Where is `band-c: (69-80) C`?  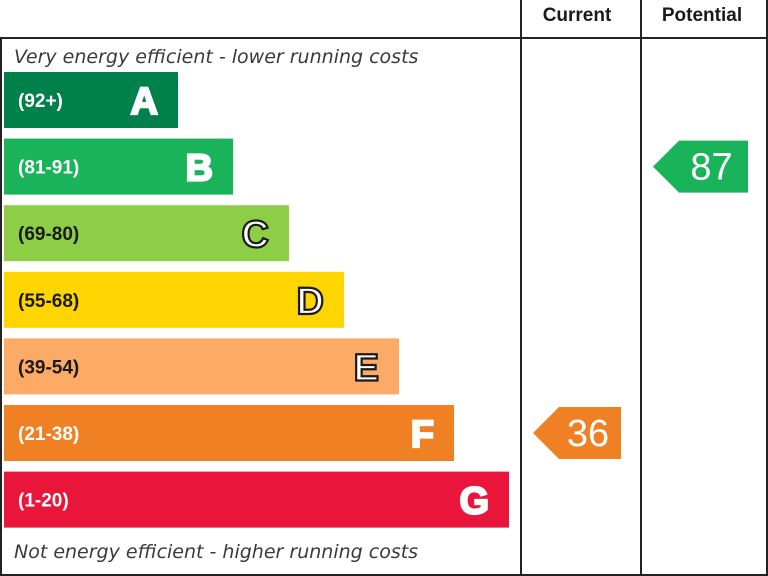
band-c: (69-80) C is located at coordinates (146, 233).